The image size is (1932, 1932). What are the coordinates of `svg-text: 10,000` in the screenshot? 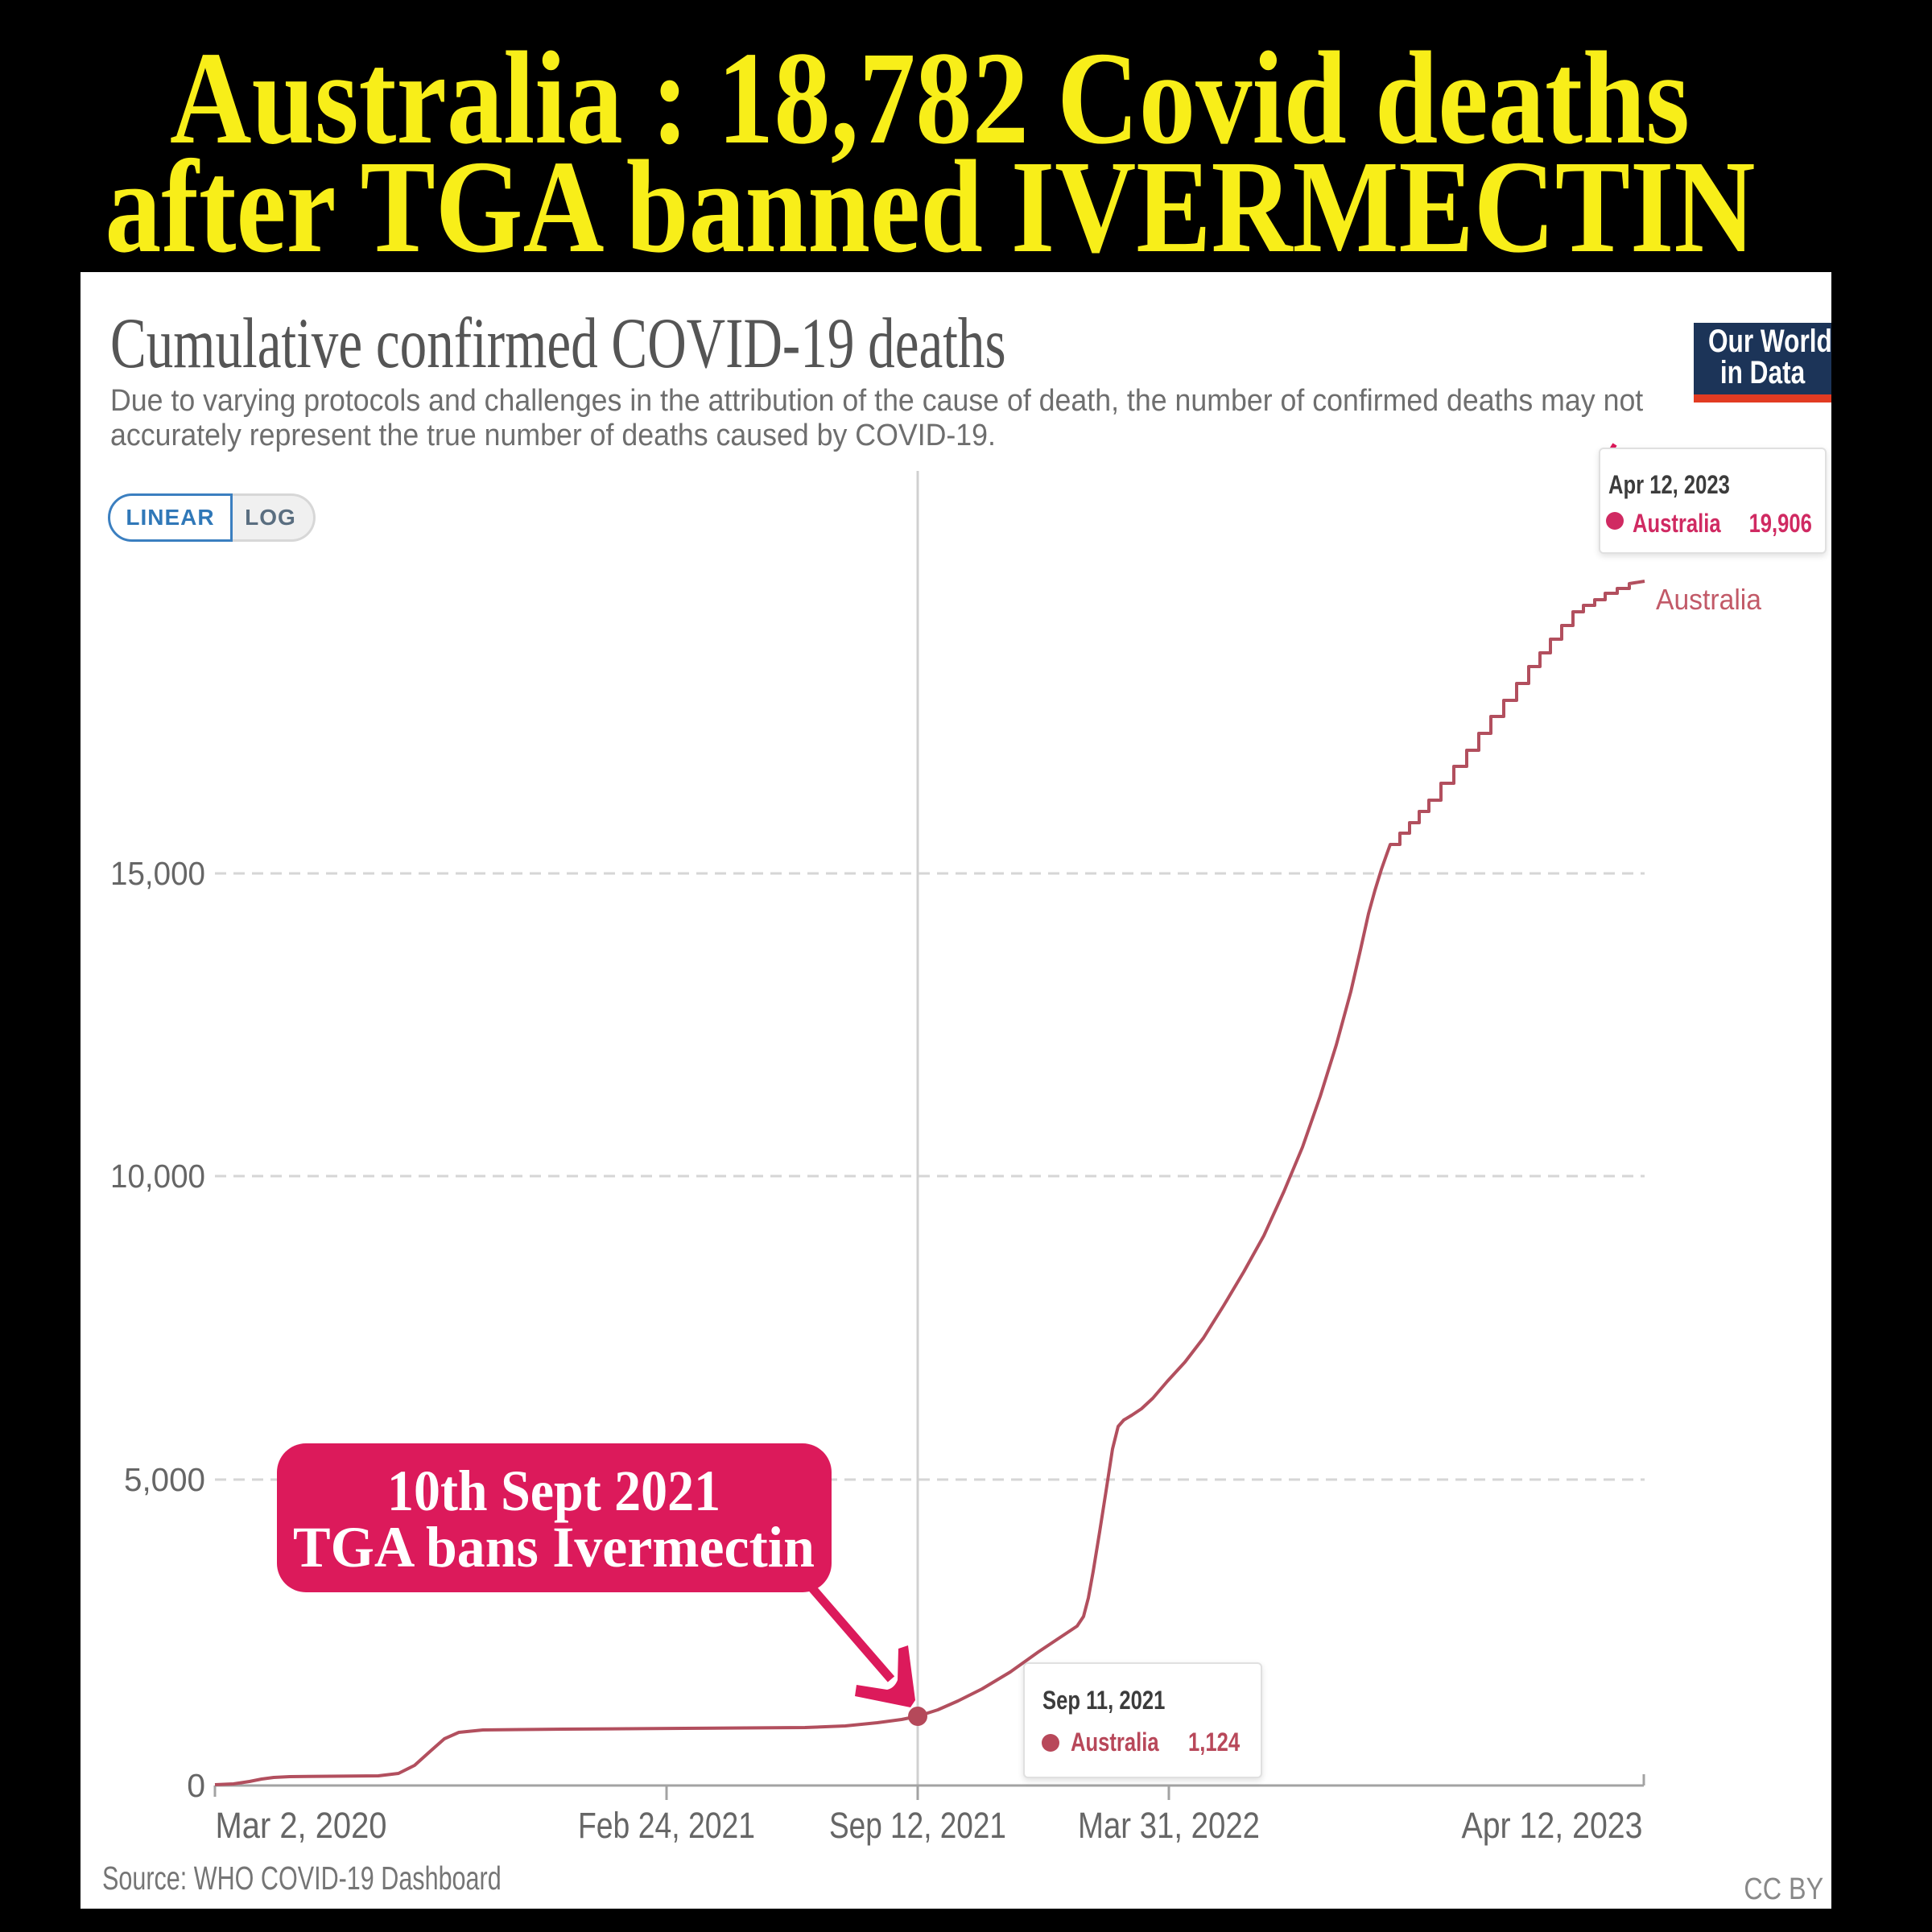 It's located at (157, 1176).